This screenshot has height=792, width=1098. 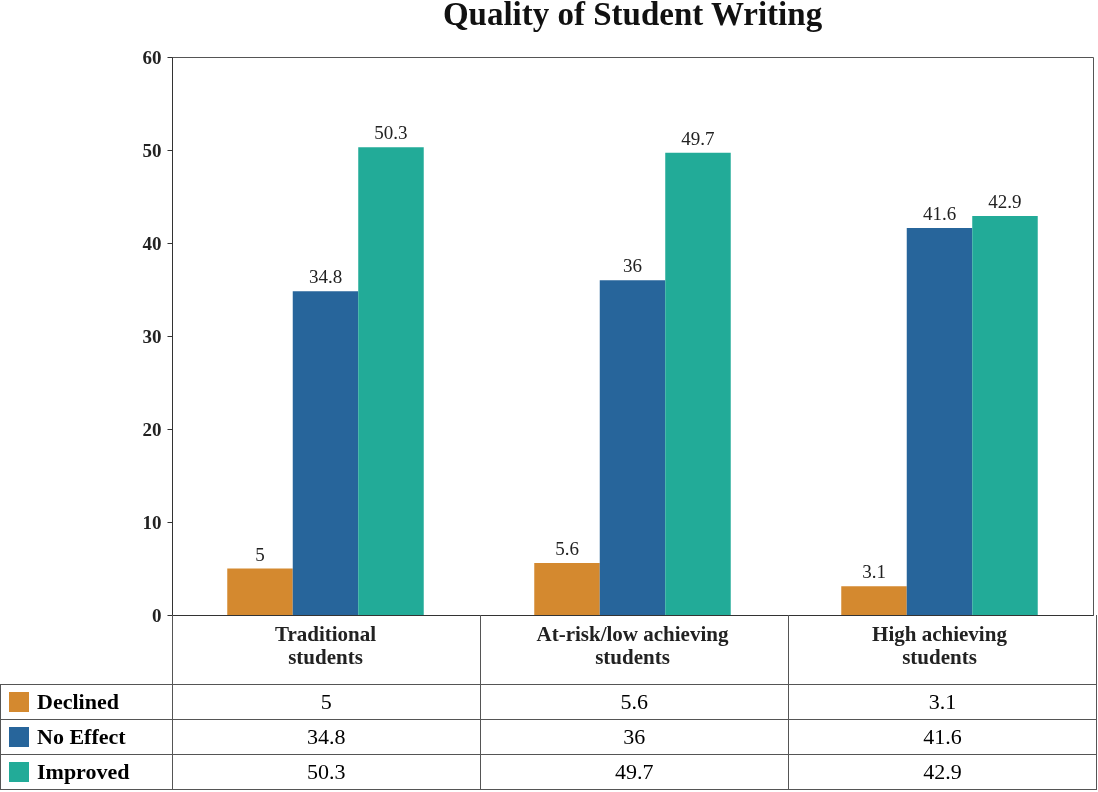 I want to click on data-label: 49.7, so click(x=698, y=138).